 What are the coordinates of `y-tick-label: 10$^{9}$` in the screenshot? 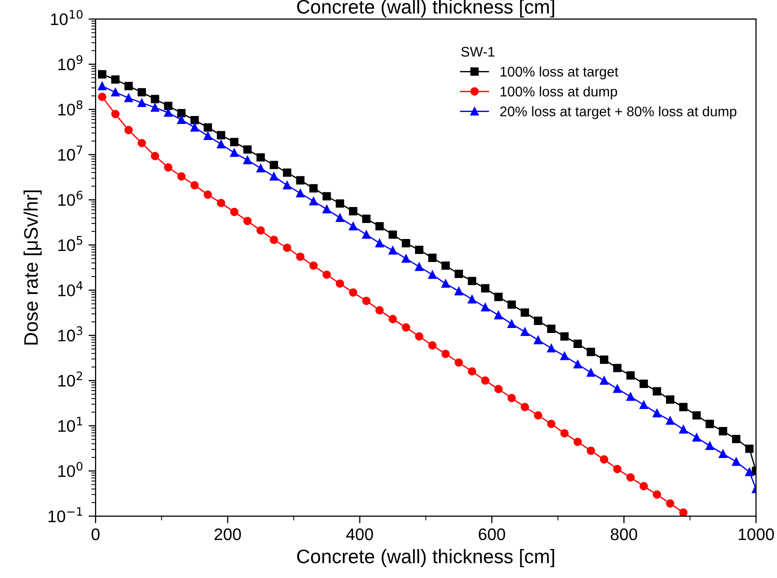 It's located at (70, 62).